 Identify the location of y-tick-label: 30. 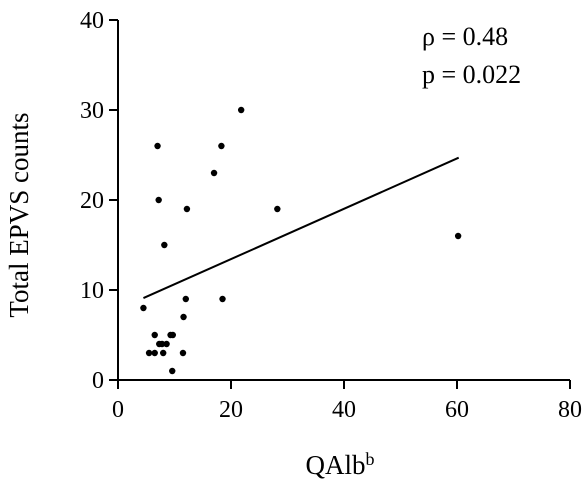
(92, 111).